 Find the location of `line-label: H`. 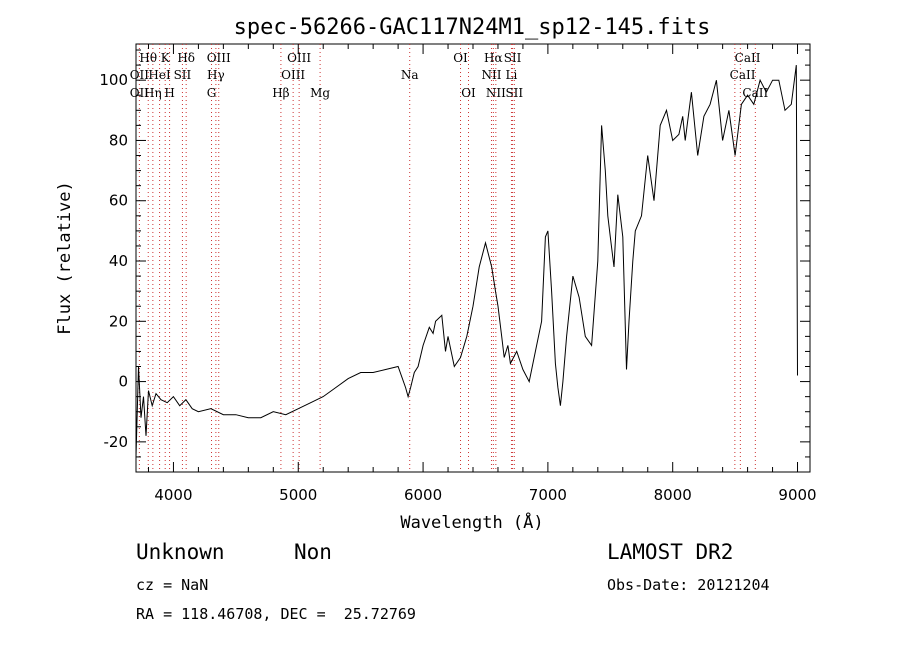

line-label: H is located at coordinates (169, 93).